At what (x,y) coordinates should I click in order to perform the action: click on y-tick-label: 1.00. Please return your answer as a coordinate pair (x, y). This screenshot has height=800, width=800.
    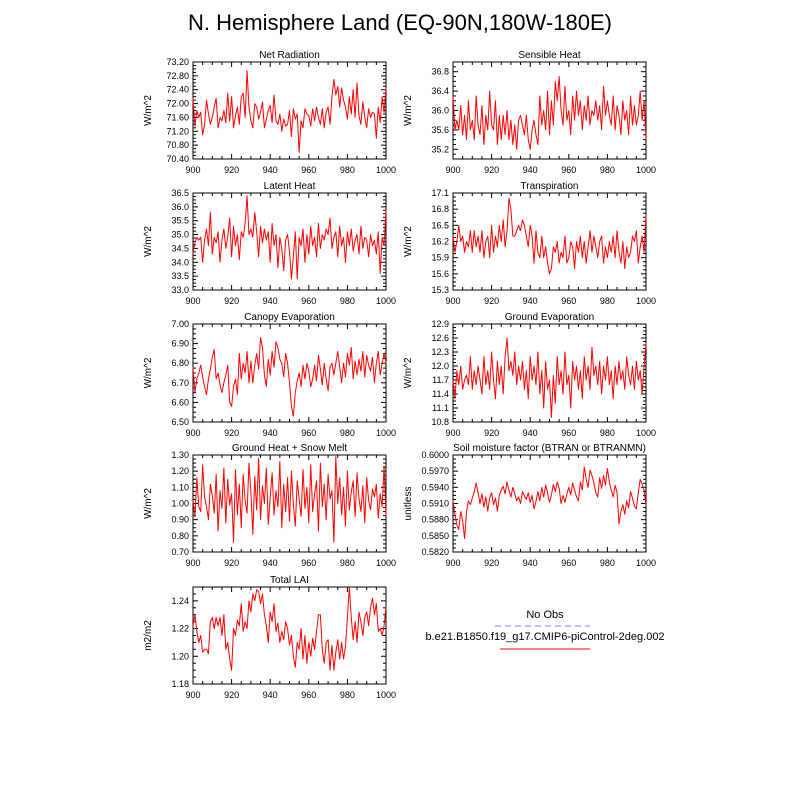
    Looking at the image, I should click on (180, 504).